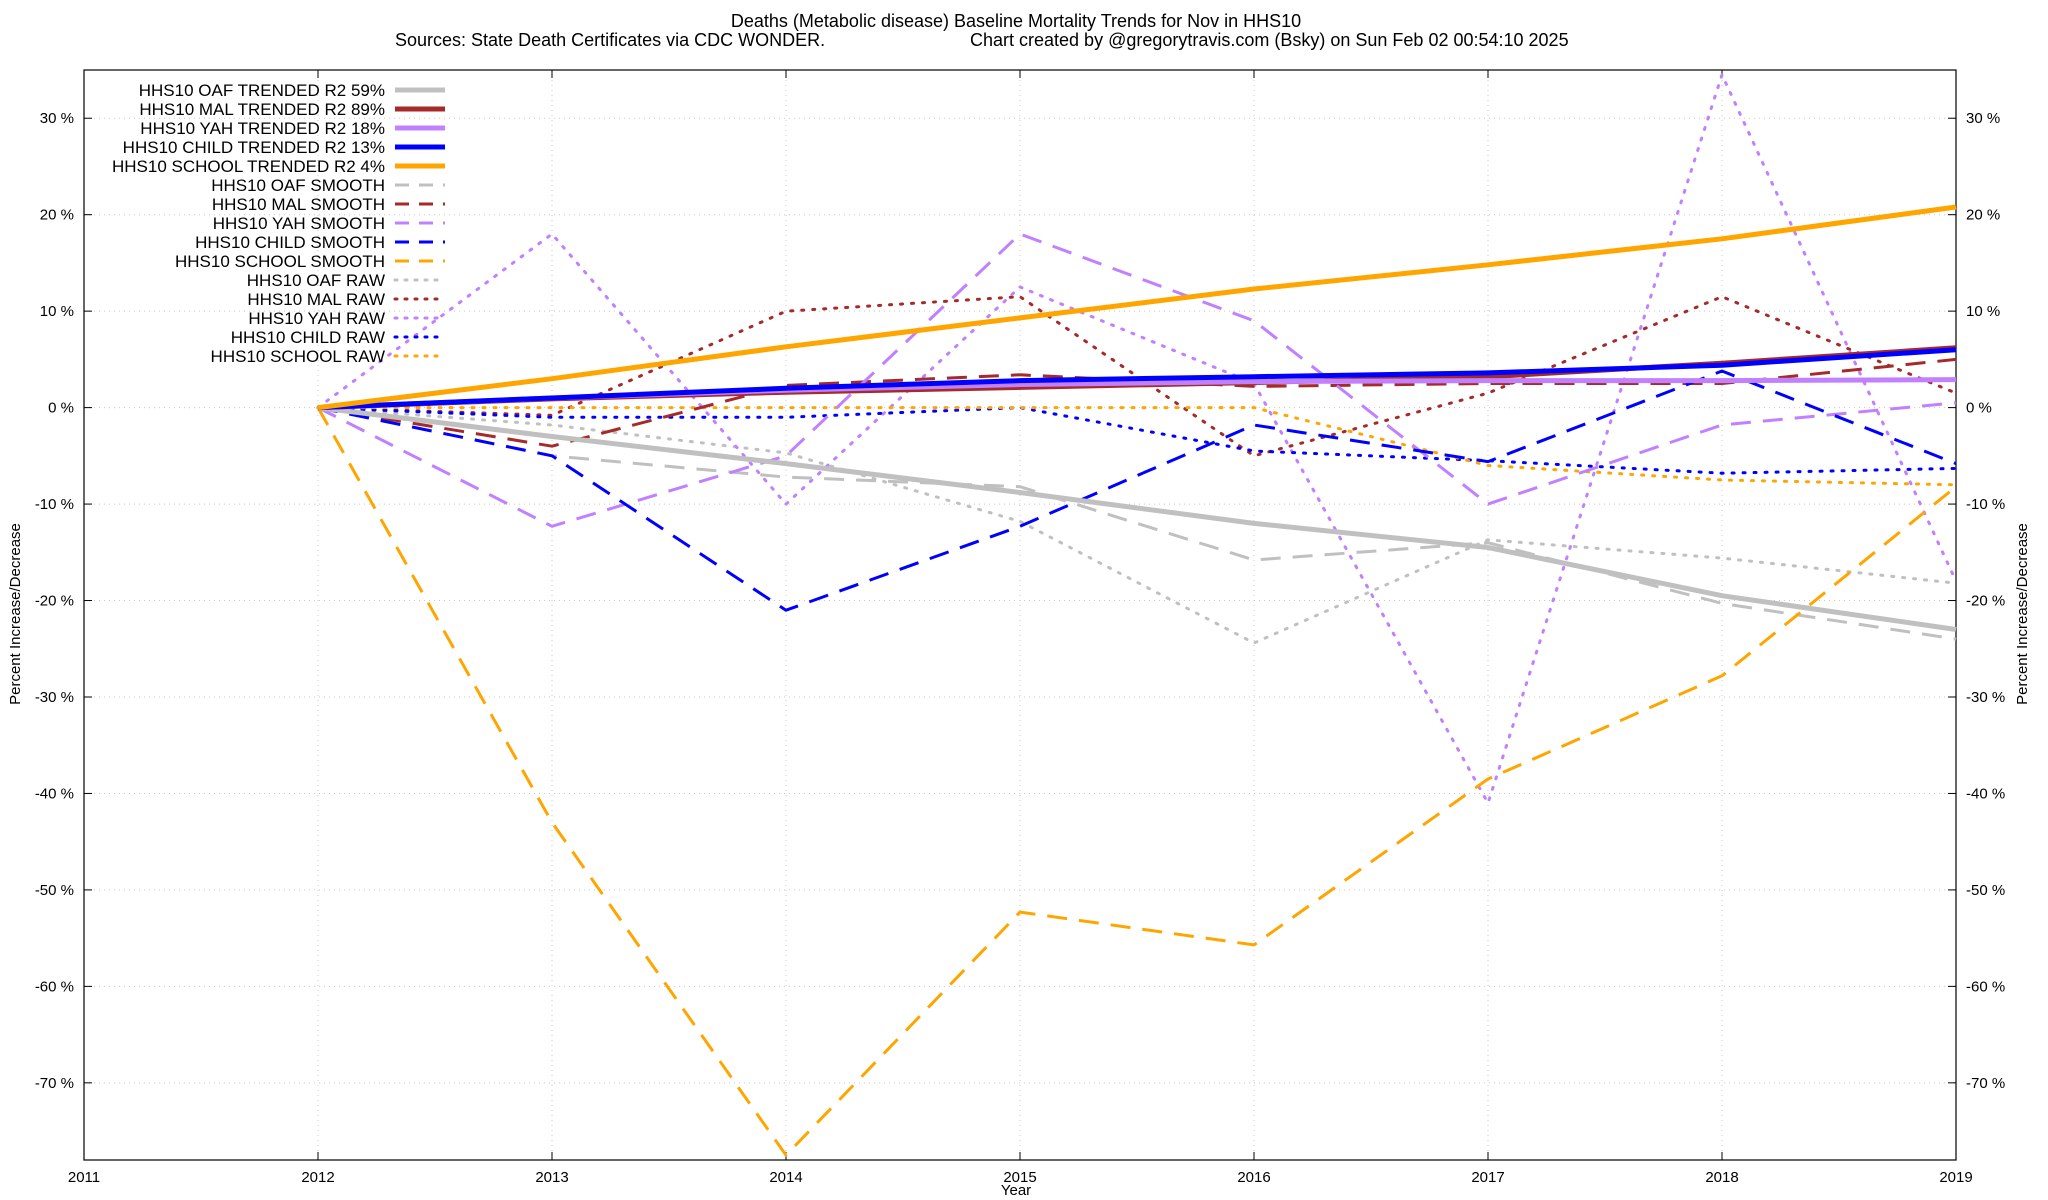  I want to click on series-line-hhs10-child-raw, so click(1137, 440).